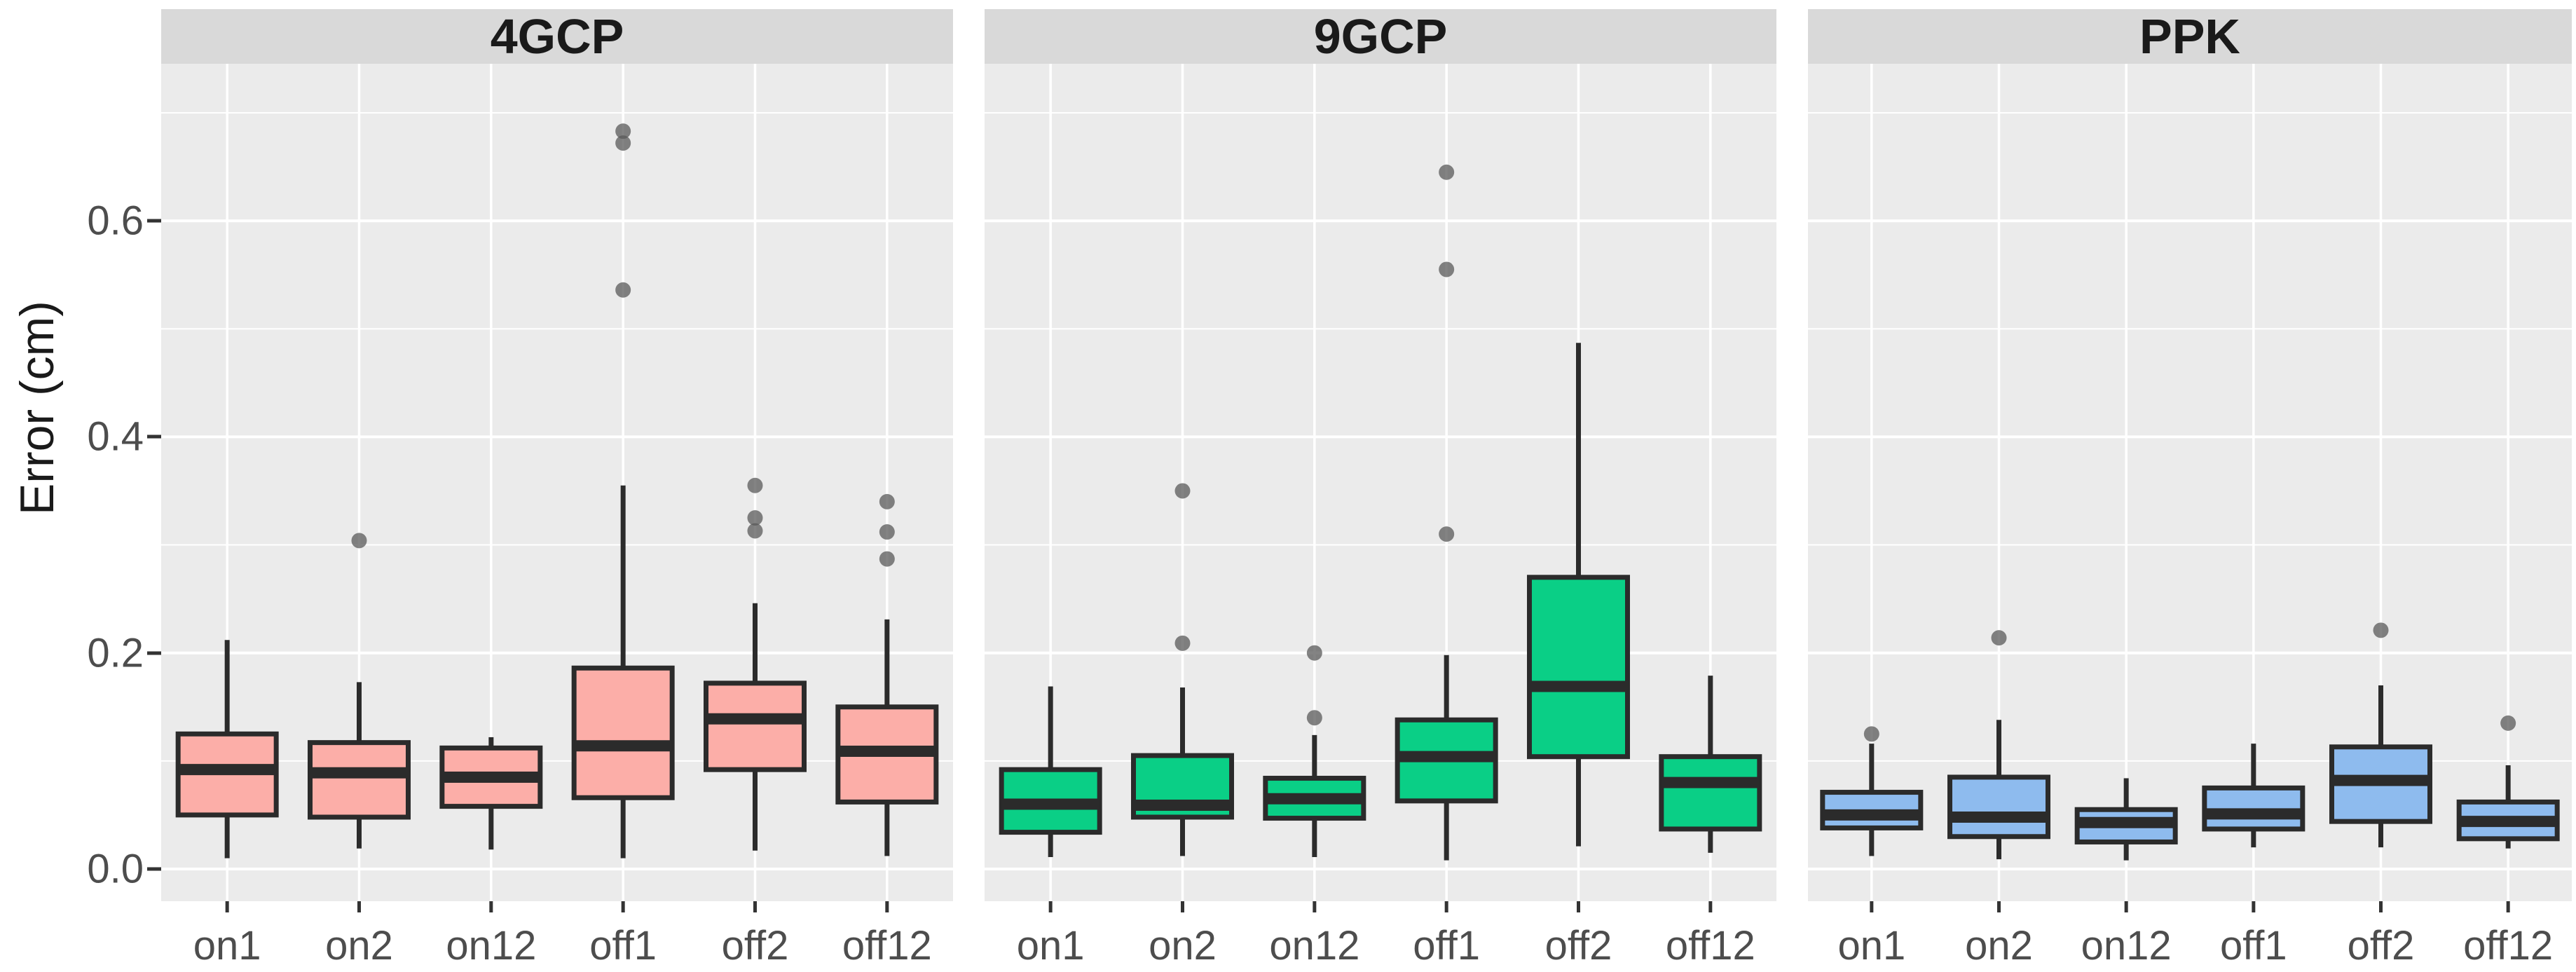  Describe the element at coordinates (1447, 512) in the screenshot. I see `boxplot-9gcp-off1` at that location.